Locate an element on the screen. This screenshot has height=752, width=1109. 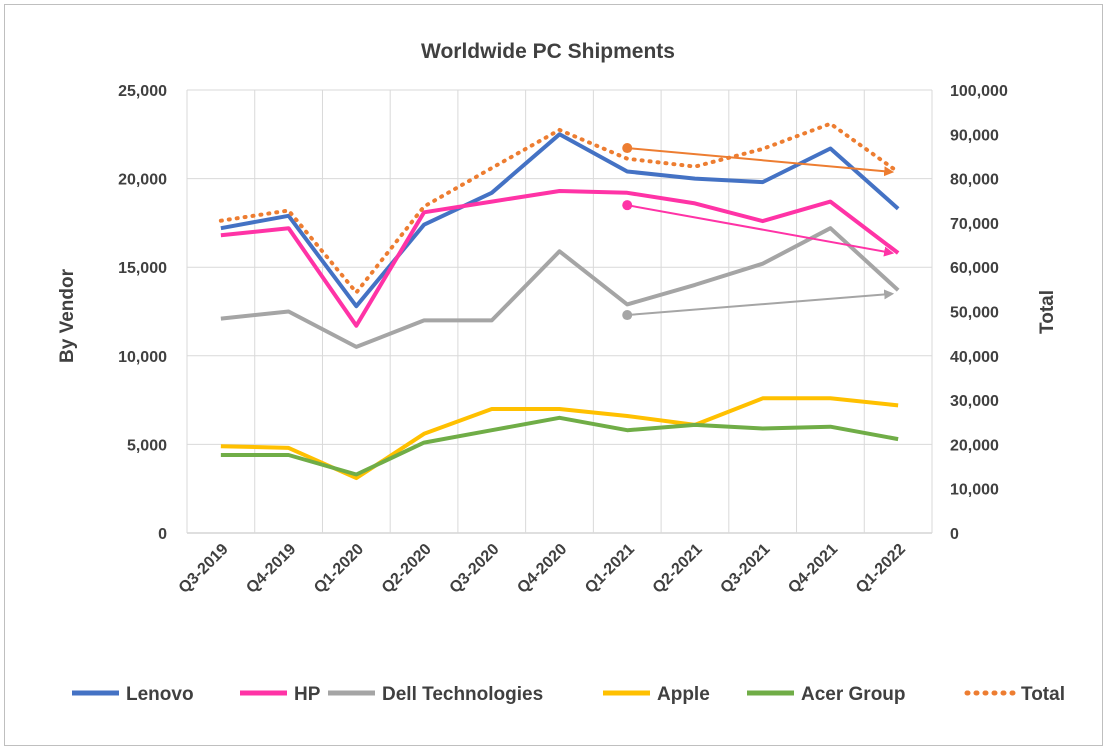
series-total-line is located at coordinates (559, 208).